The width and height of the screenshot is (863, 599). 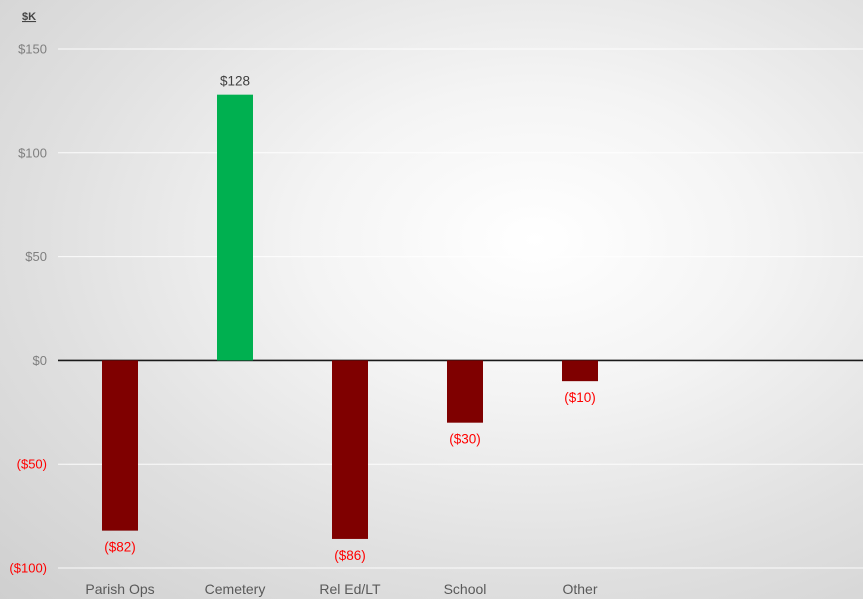 What do you see at coordinates (579, 589) in the screenshot?
I see `x-category-label: Other` at bounding box center [579, 589].